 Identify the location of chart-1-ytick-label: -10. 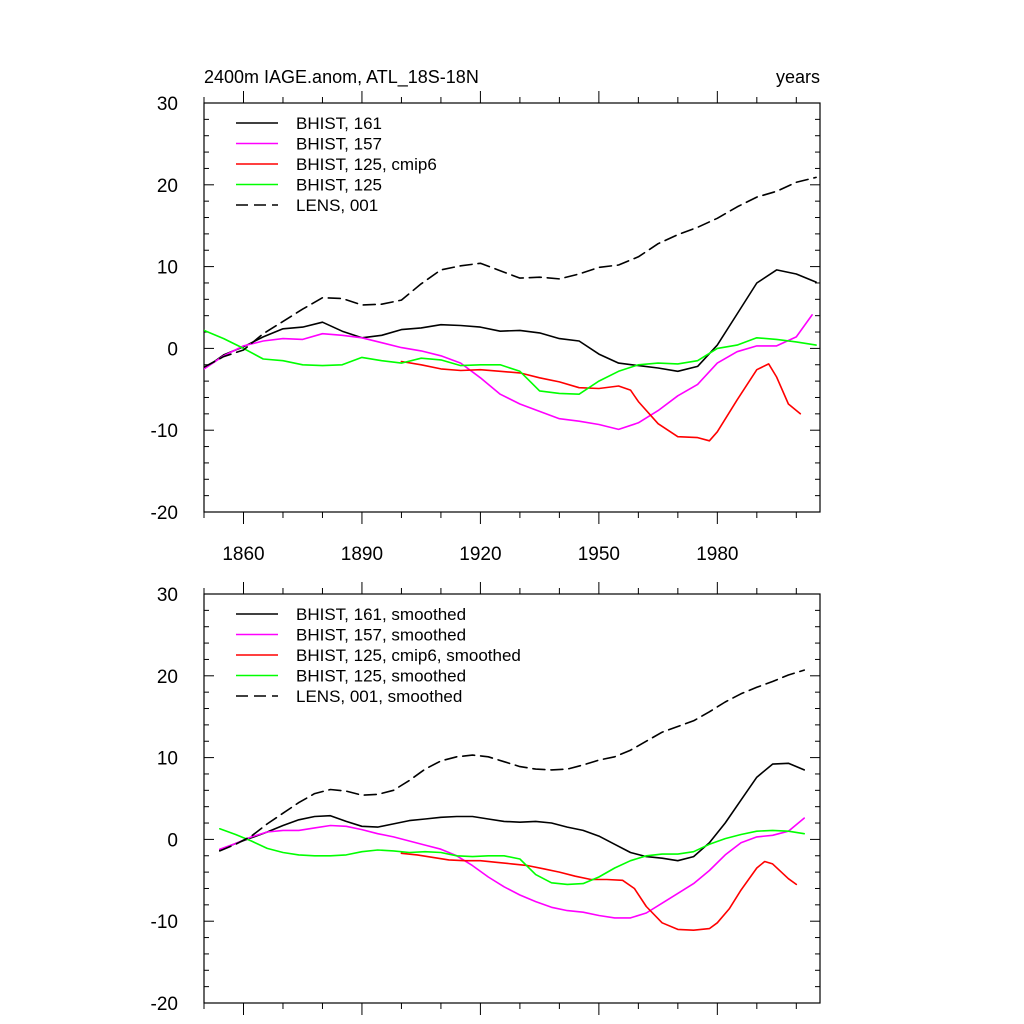
(164, 922).